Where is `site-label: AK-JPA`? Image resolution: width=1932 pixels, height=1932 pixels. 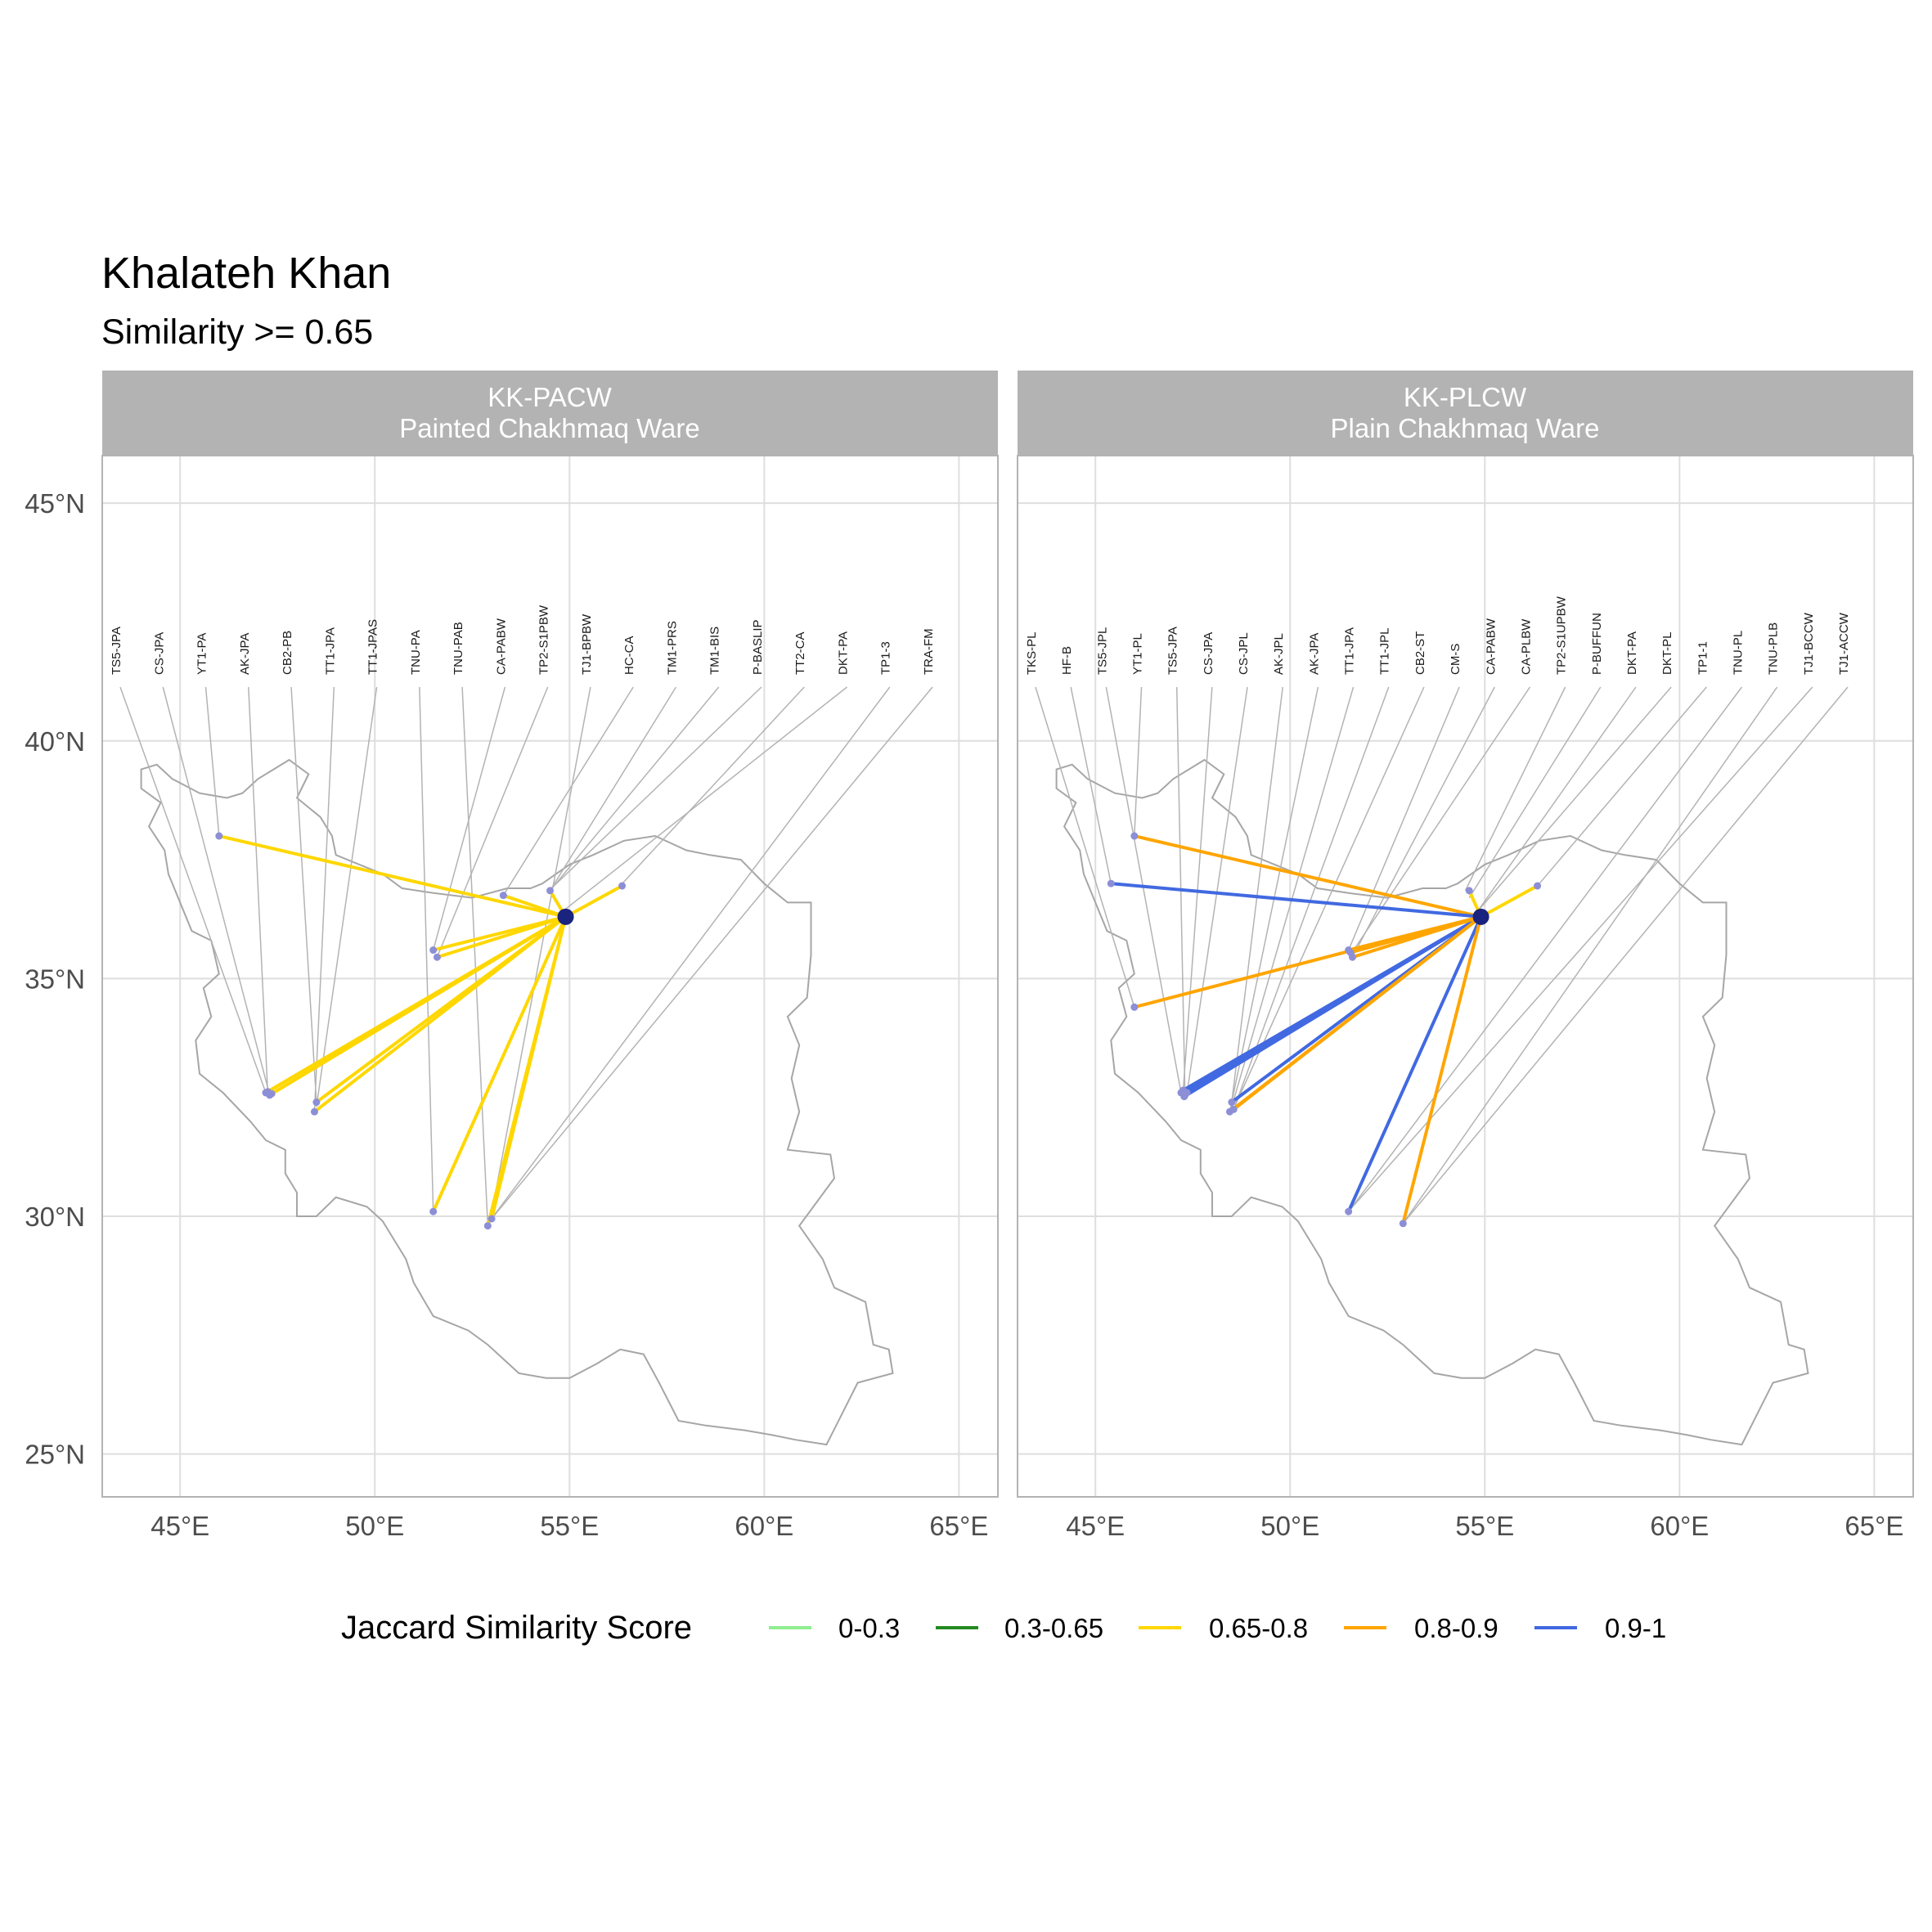 site-label: AK-JPA is located at coordinates (1314, 654).